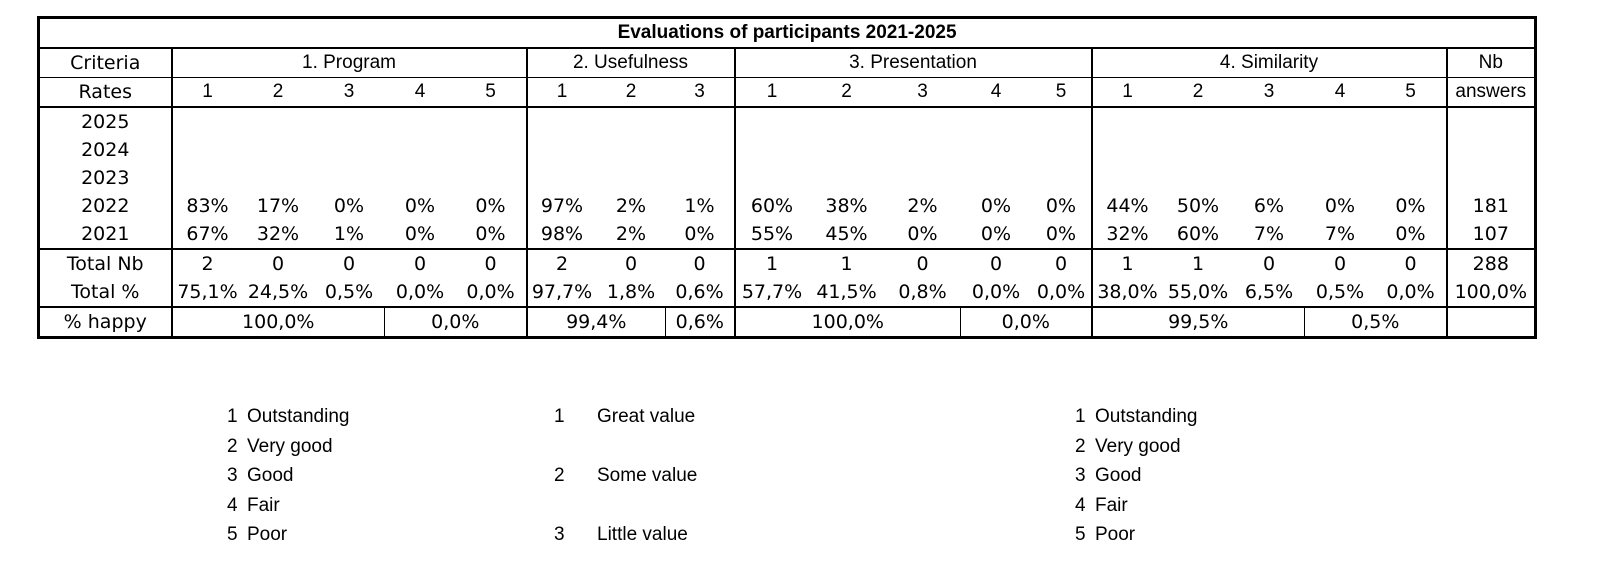 This screenshot has height=575, width=1604. What do you see at coordinates (1080, 446) in the screenshot?
I see `legend-number: 2` at bounding box center [1080, 446].